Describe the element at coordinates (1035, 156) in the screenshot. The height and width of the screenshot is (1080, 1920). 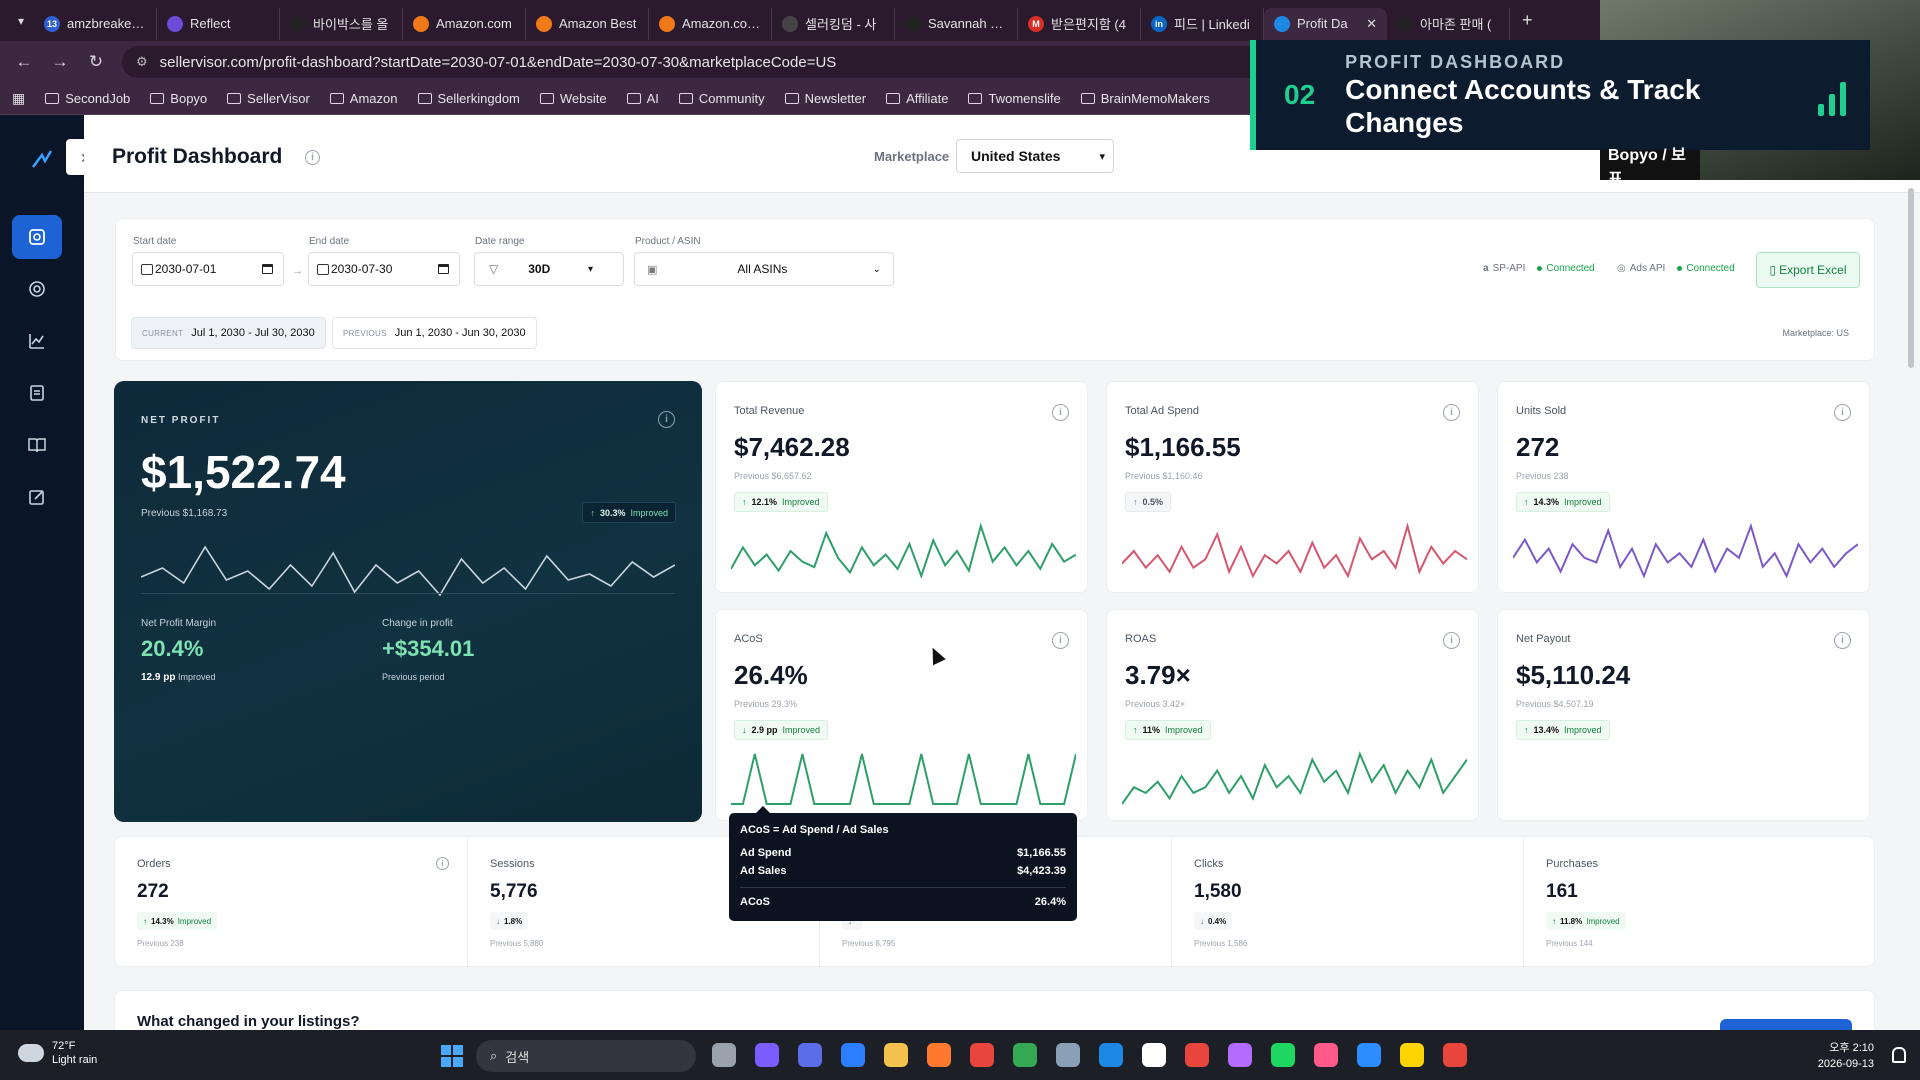
I see `marketplace-select: United States ▾` at that location.